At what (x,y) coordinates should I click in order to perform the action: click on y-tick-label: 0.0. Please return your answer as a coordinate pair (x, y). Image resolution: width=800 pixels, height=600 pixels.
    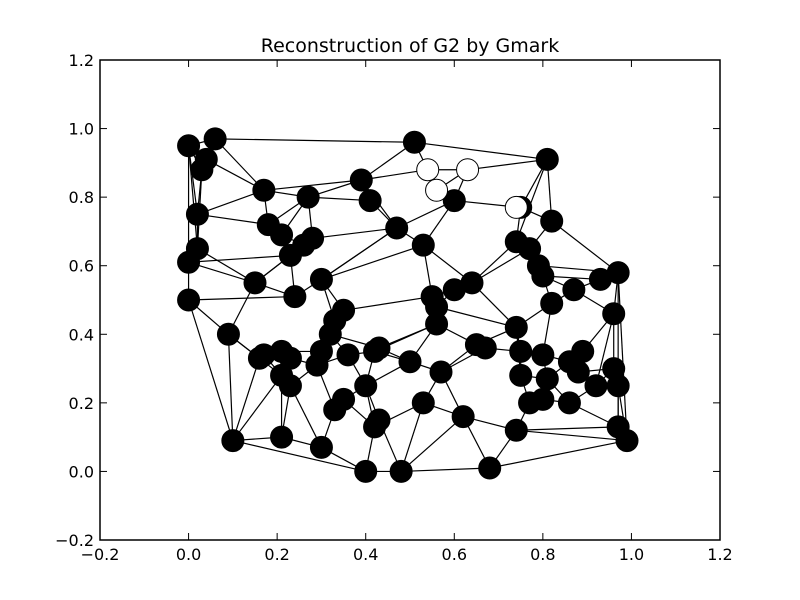
    Looking at the image, I should click on (81, 471).